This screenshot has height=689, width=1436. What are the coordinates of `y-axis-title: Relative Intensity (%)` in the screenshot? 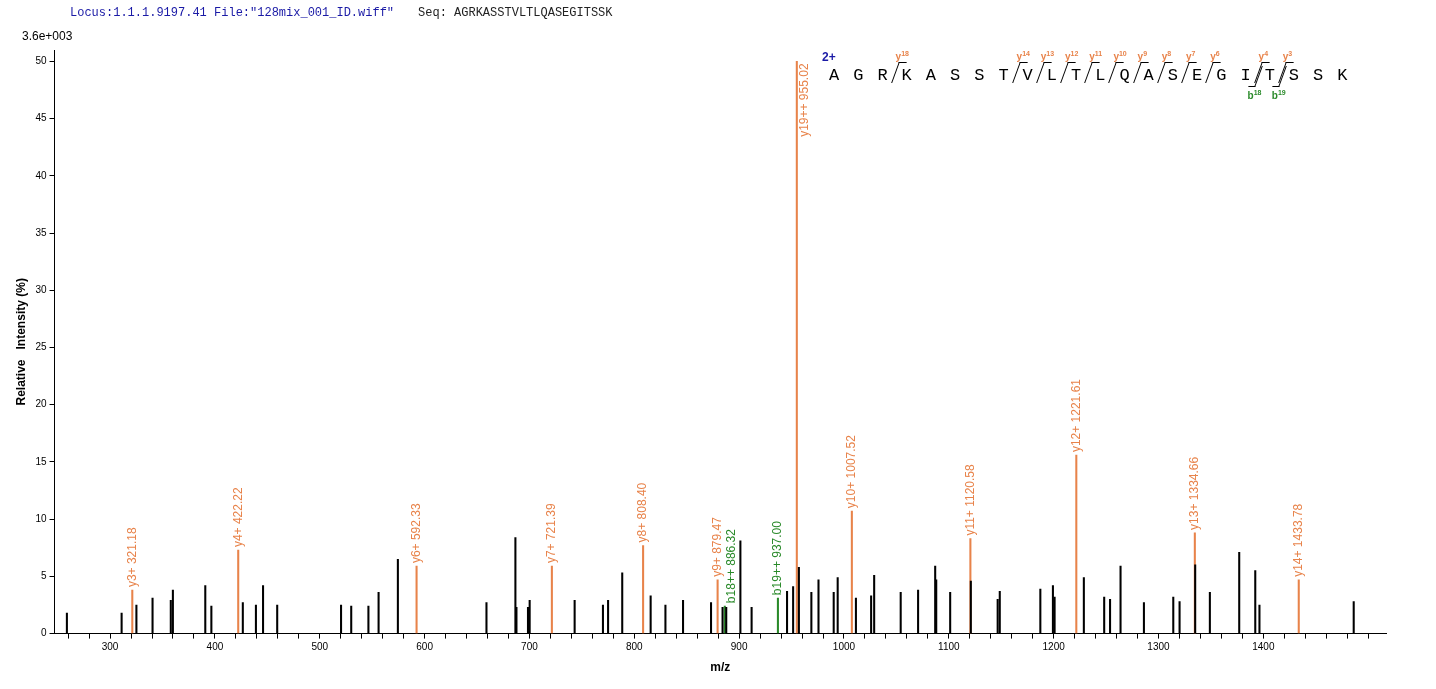 It's located at (20, 342).